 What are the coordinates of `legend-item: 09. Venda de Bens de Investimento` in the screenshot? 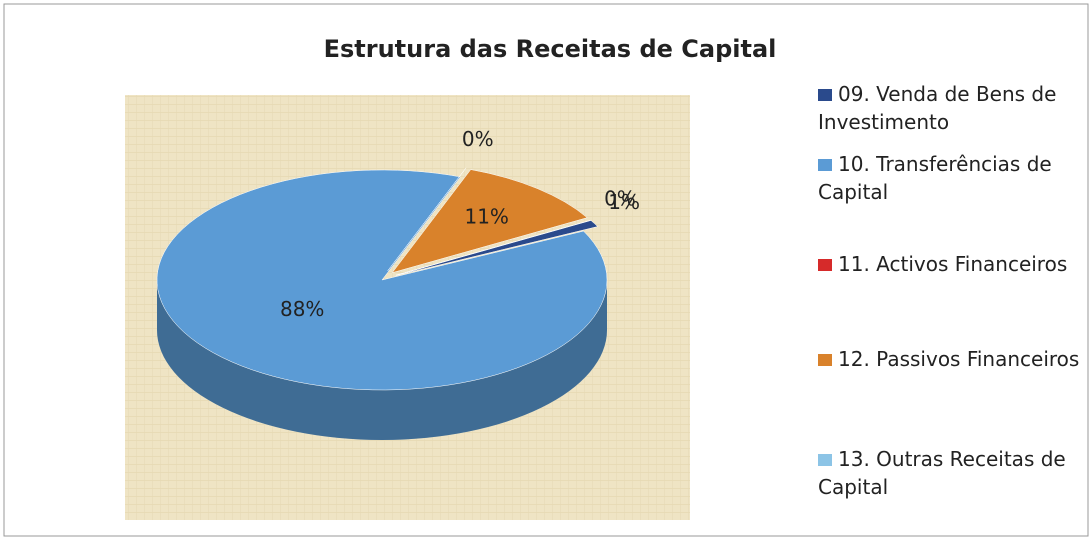 It's located at (953, 108).